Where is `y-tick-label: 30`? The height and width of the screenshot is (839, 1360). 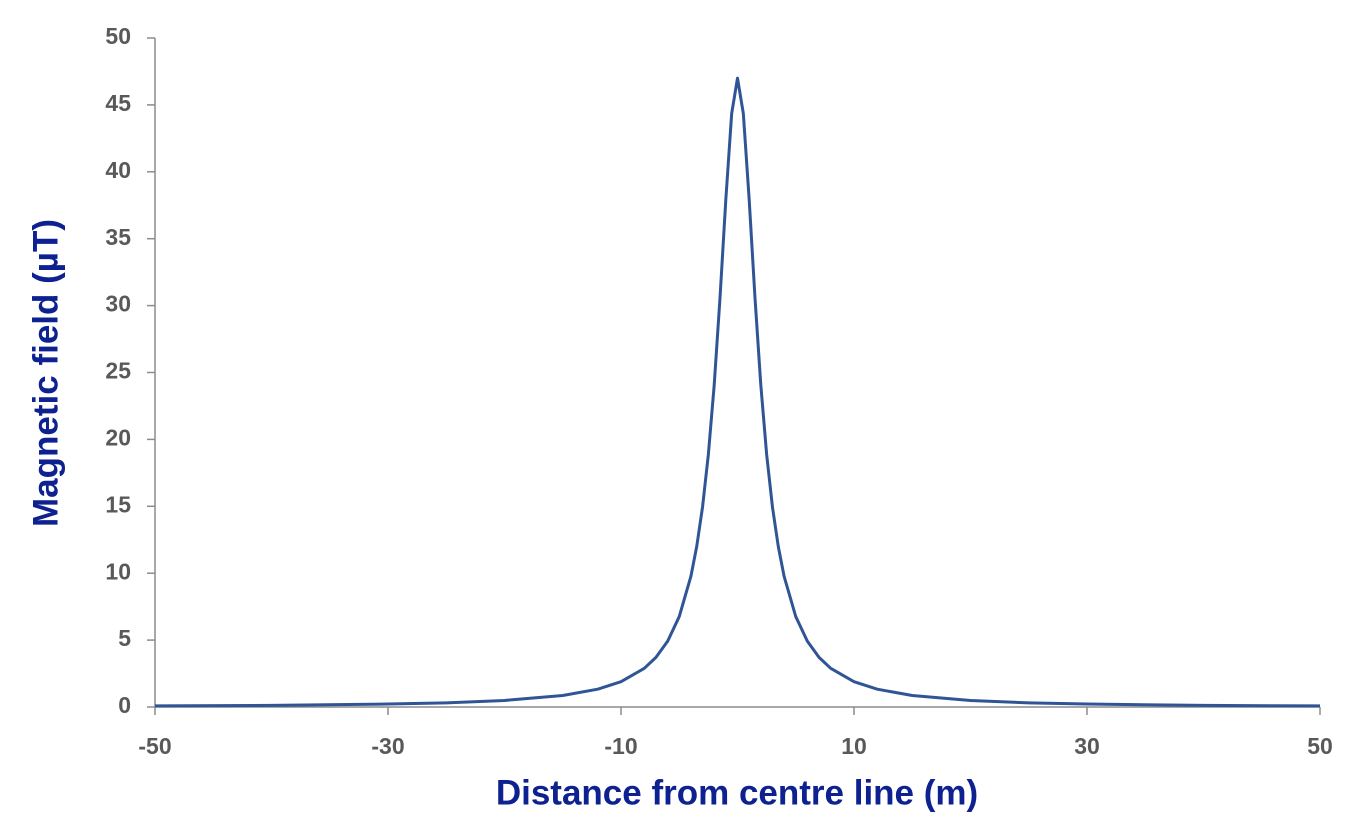
y-tick-label: 30 is located at coordinates (118, 304).